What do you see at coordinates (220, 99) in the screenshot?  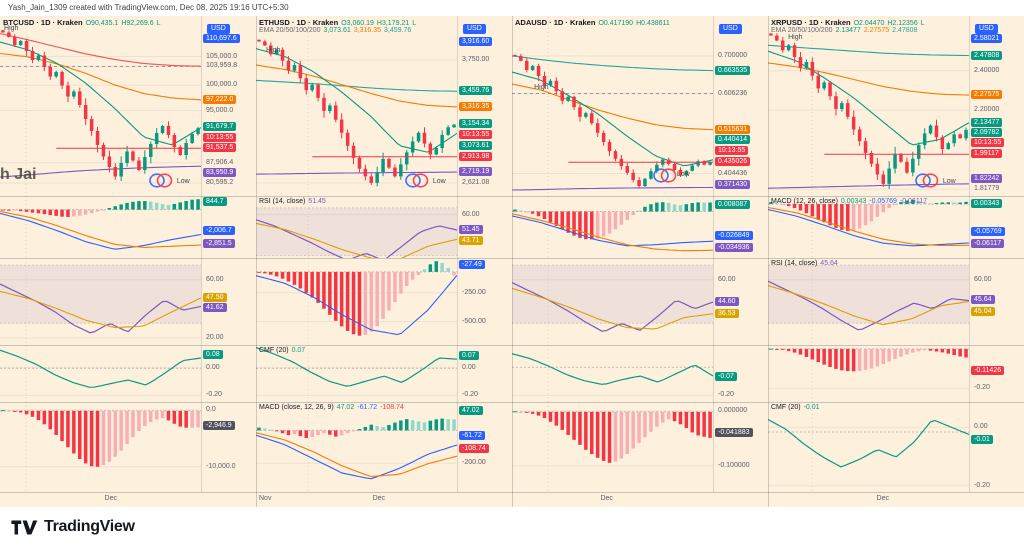 I see `axis-label: 97,222.0` at bounding box center [220, 99].